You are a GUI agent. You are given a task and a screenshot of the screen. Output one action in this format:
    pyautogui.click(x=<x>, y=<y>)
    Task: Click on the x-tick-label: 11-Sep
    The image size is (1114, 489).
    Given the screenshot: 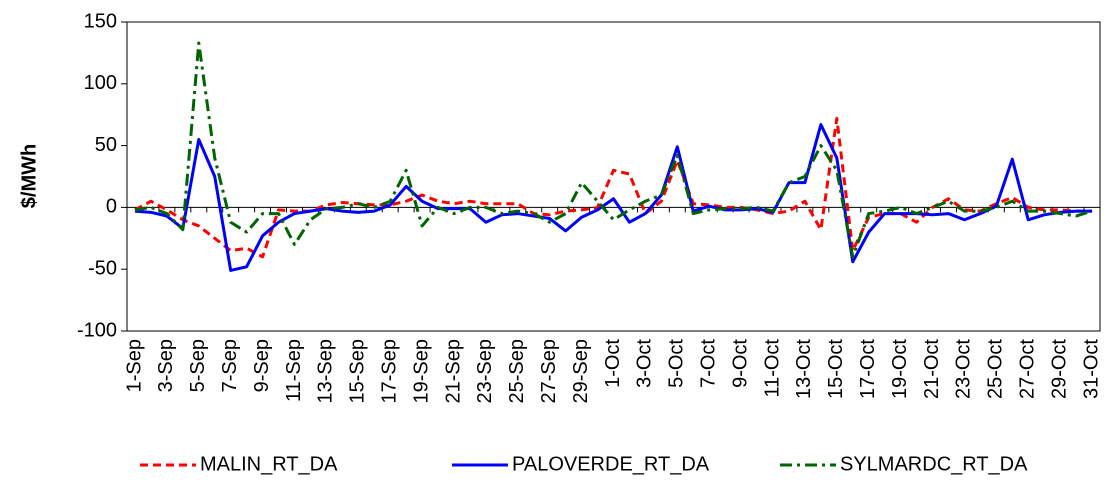 What is the action you would take?
    pyautogui.click(x=294, y=370)
    